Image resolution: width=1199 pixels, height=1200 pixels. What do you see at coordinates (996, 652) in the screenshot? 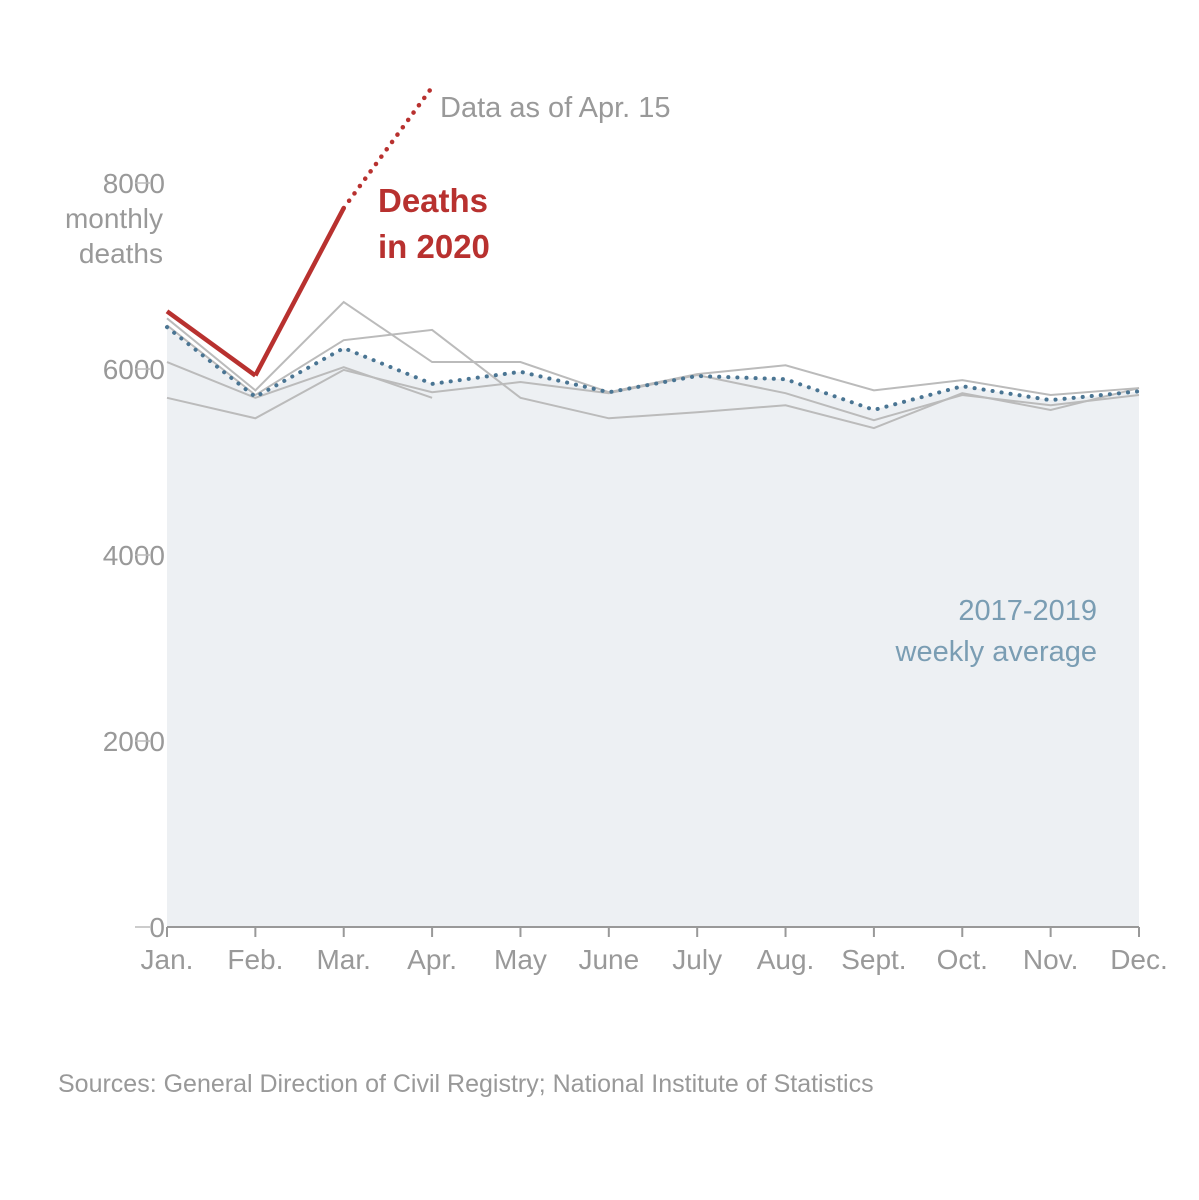
I see `annotation: weekly average` at bounding box center [996, 652].